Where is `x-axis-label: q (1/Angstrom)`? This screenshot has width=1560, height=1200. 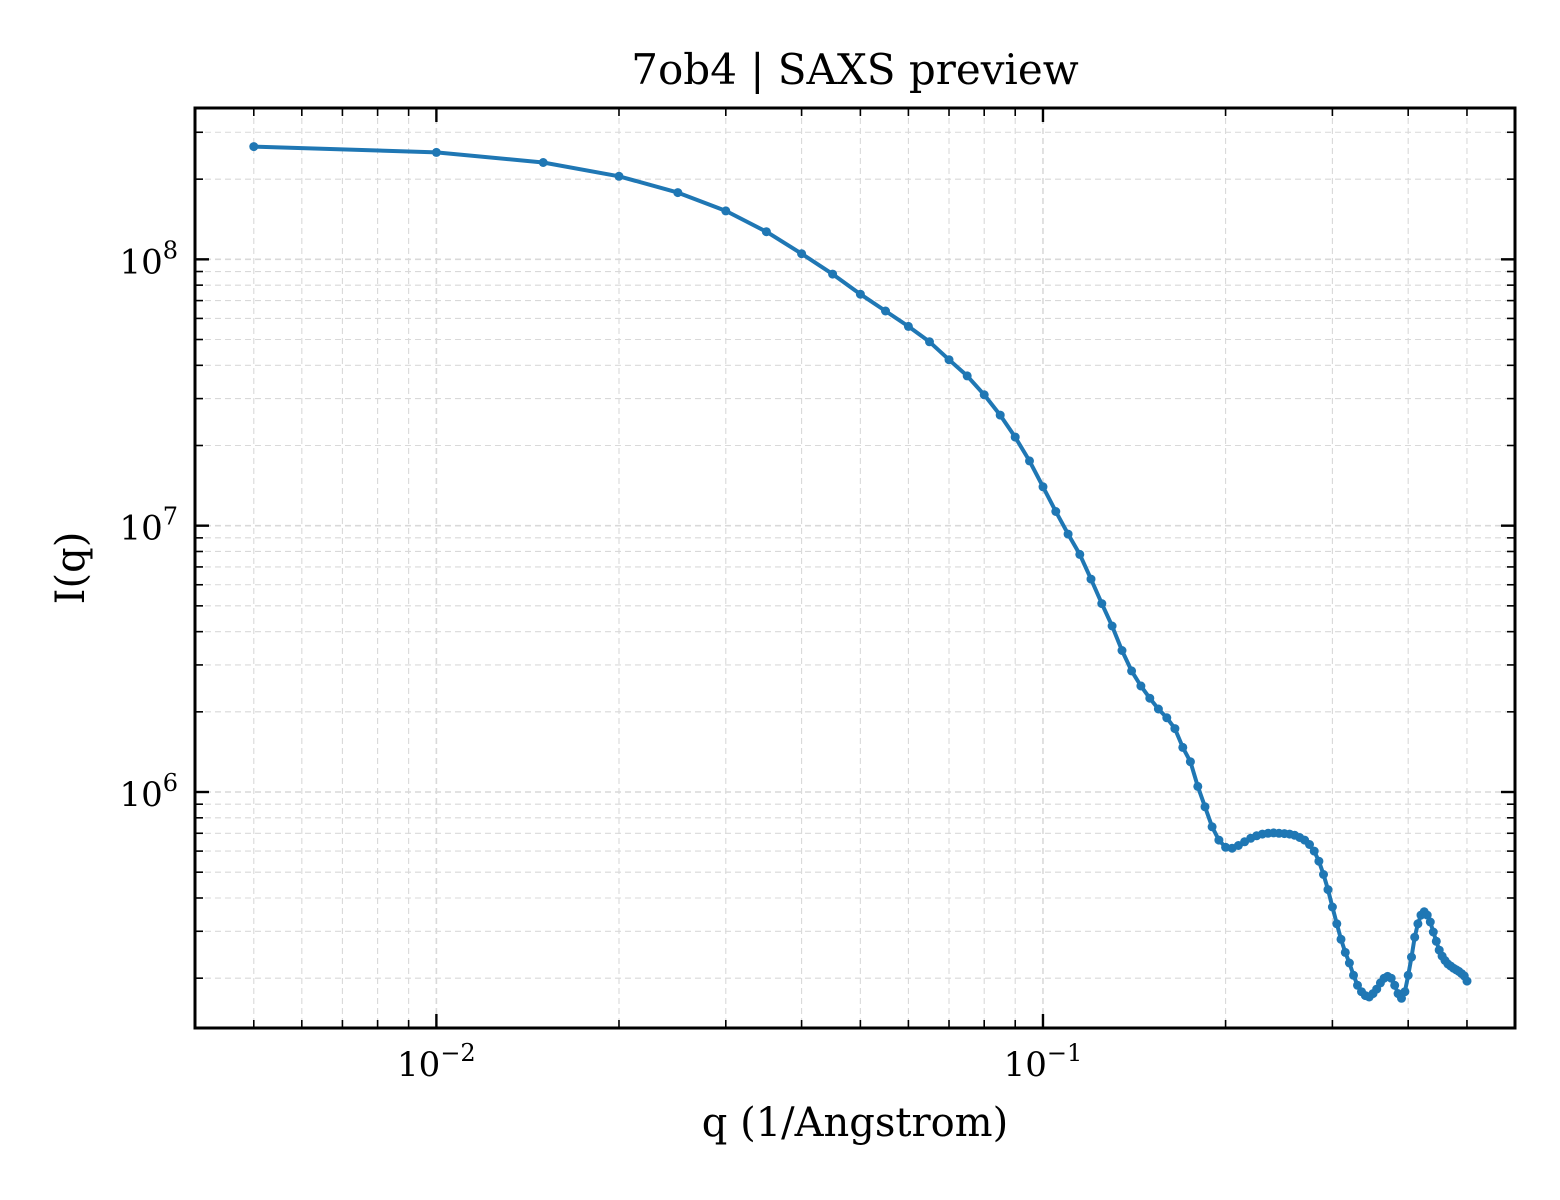
x-axis-label: q (1/Angstrom) is located at coordinates (855, 1123).